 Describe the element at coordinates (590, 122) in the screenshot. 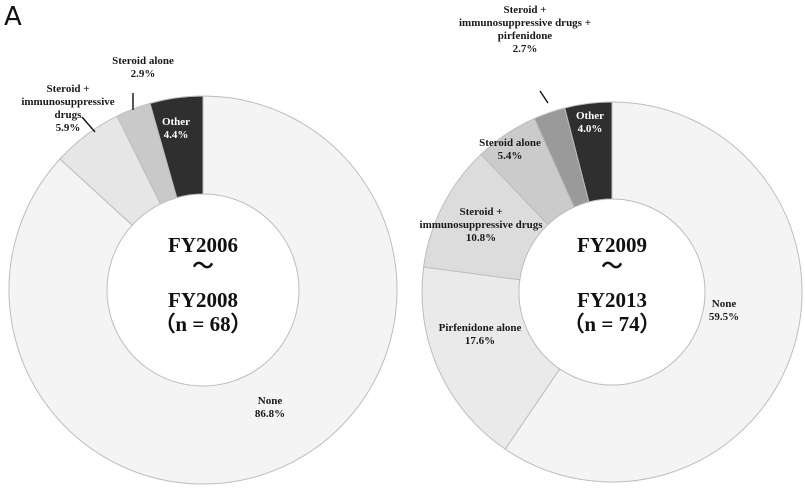

I see `slice-label-other: Other 4.0%` at that location.